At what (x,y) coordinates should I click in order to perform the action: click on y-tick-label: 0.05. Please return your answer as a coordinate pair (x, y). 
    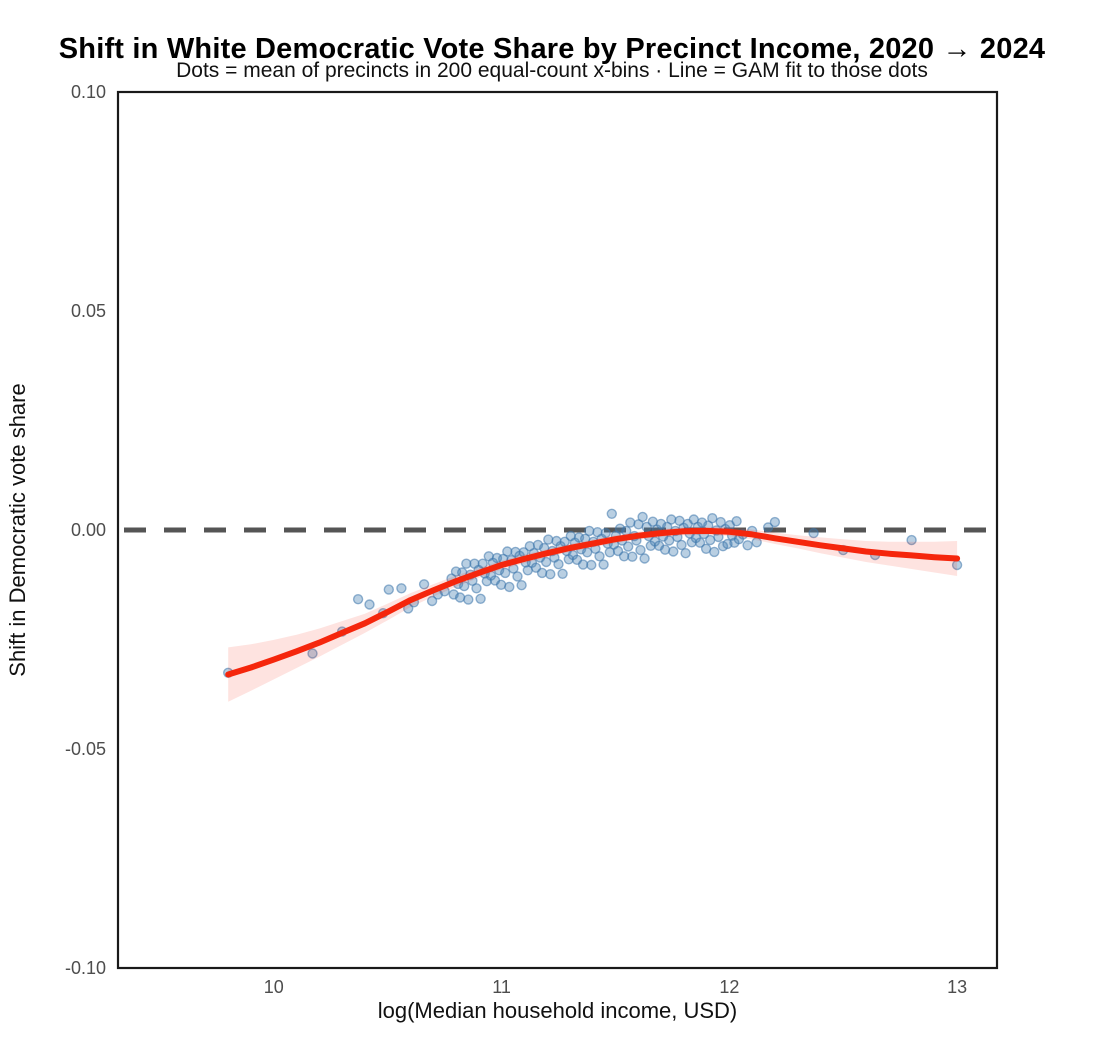
    Looking at the image, I should click on (88, 311).